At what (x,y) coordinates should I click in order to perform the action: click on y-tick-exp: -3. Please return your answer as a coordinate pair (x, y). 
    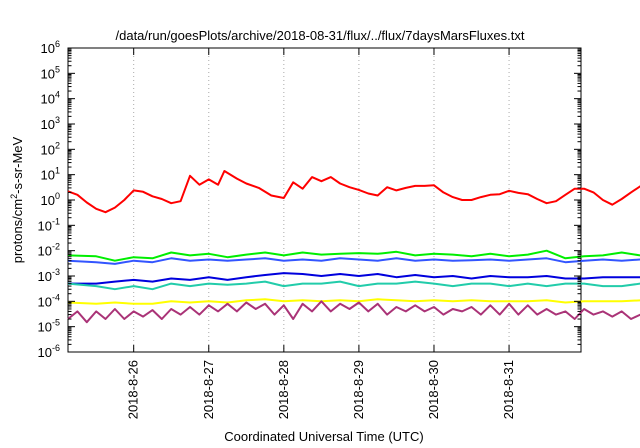
    Looking at the image, I should click on (56, 272).